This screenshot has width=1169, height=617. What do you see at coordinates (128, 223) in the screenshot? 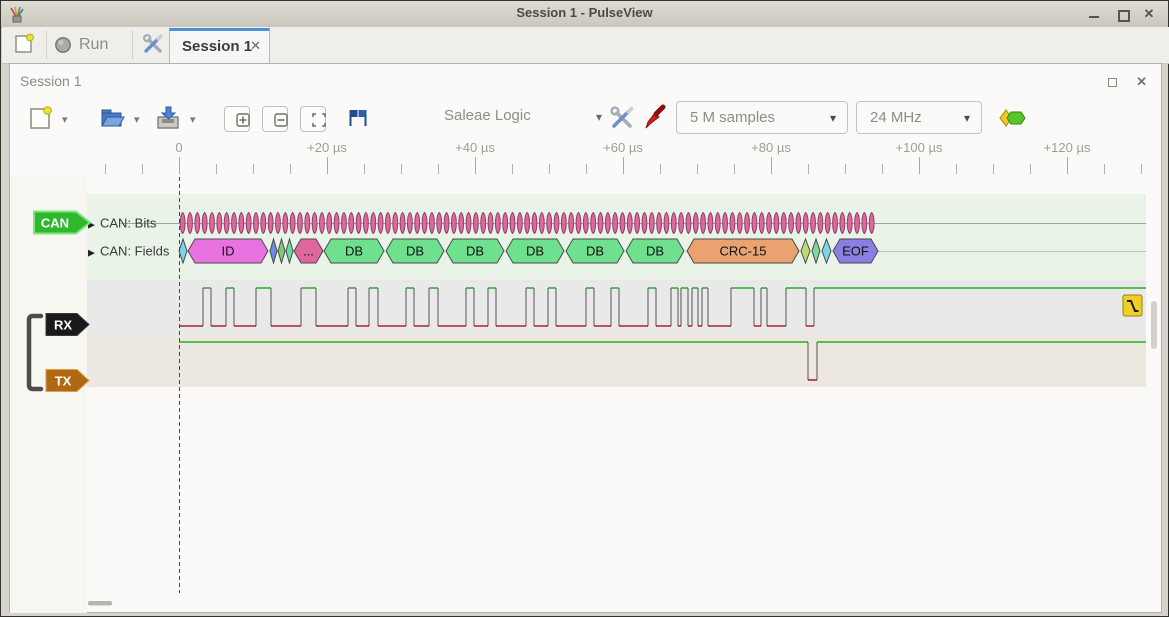
I see `decoder-row-label-bits: CAN: Bits` at bounding box center [128, 223].